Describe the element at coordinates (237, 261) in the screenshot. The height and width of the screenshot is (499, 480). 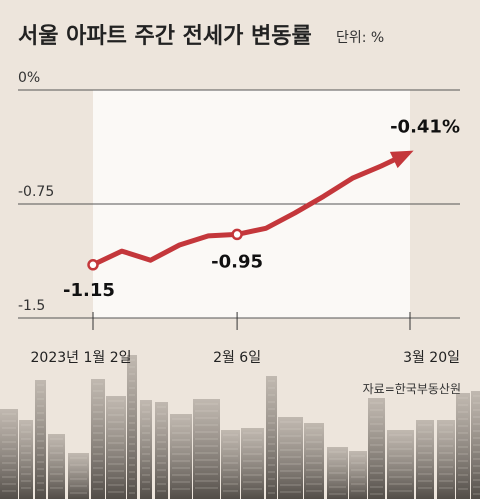
I see `data-label: -0.95` at that location.